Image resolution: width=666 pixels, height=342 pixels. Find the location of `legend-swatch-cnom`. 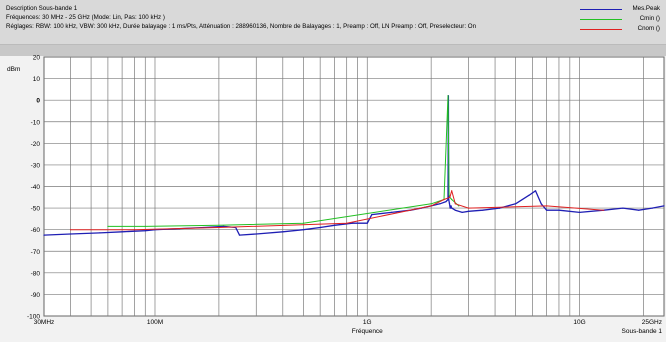

legend-swatch-cnom is located at coordinates (601, 29).